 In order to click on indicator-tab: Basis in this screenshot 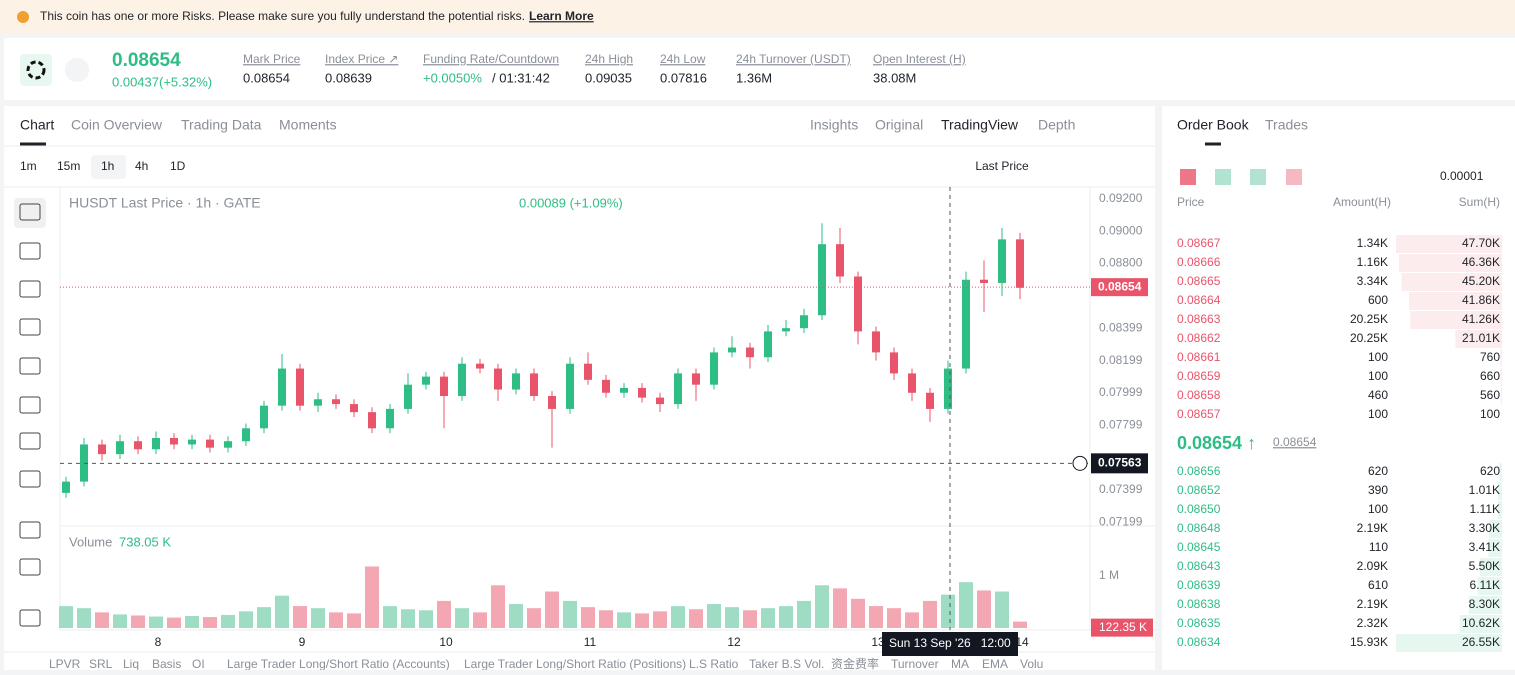, I will do `click(166, 663)`.